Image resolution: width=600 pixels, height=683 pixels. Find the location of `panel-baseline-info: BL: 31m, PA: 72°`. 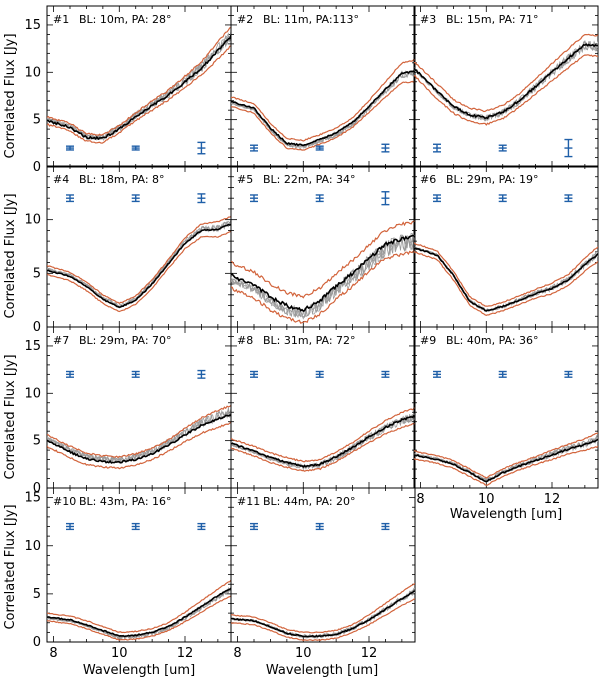

panel-baseline-info: BL: 31m, PA: 72° is located at coordinates (309, 340).